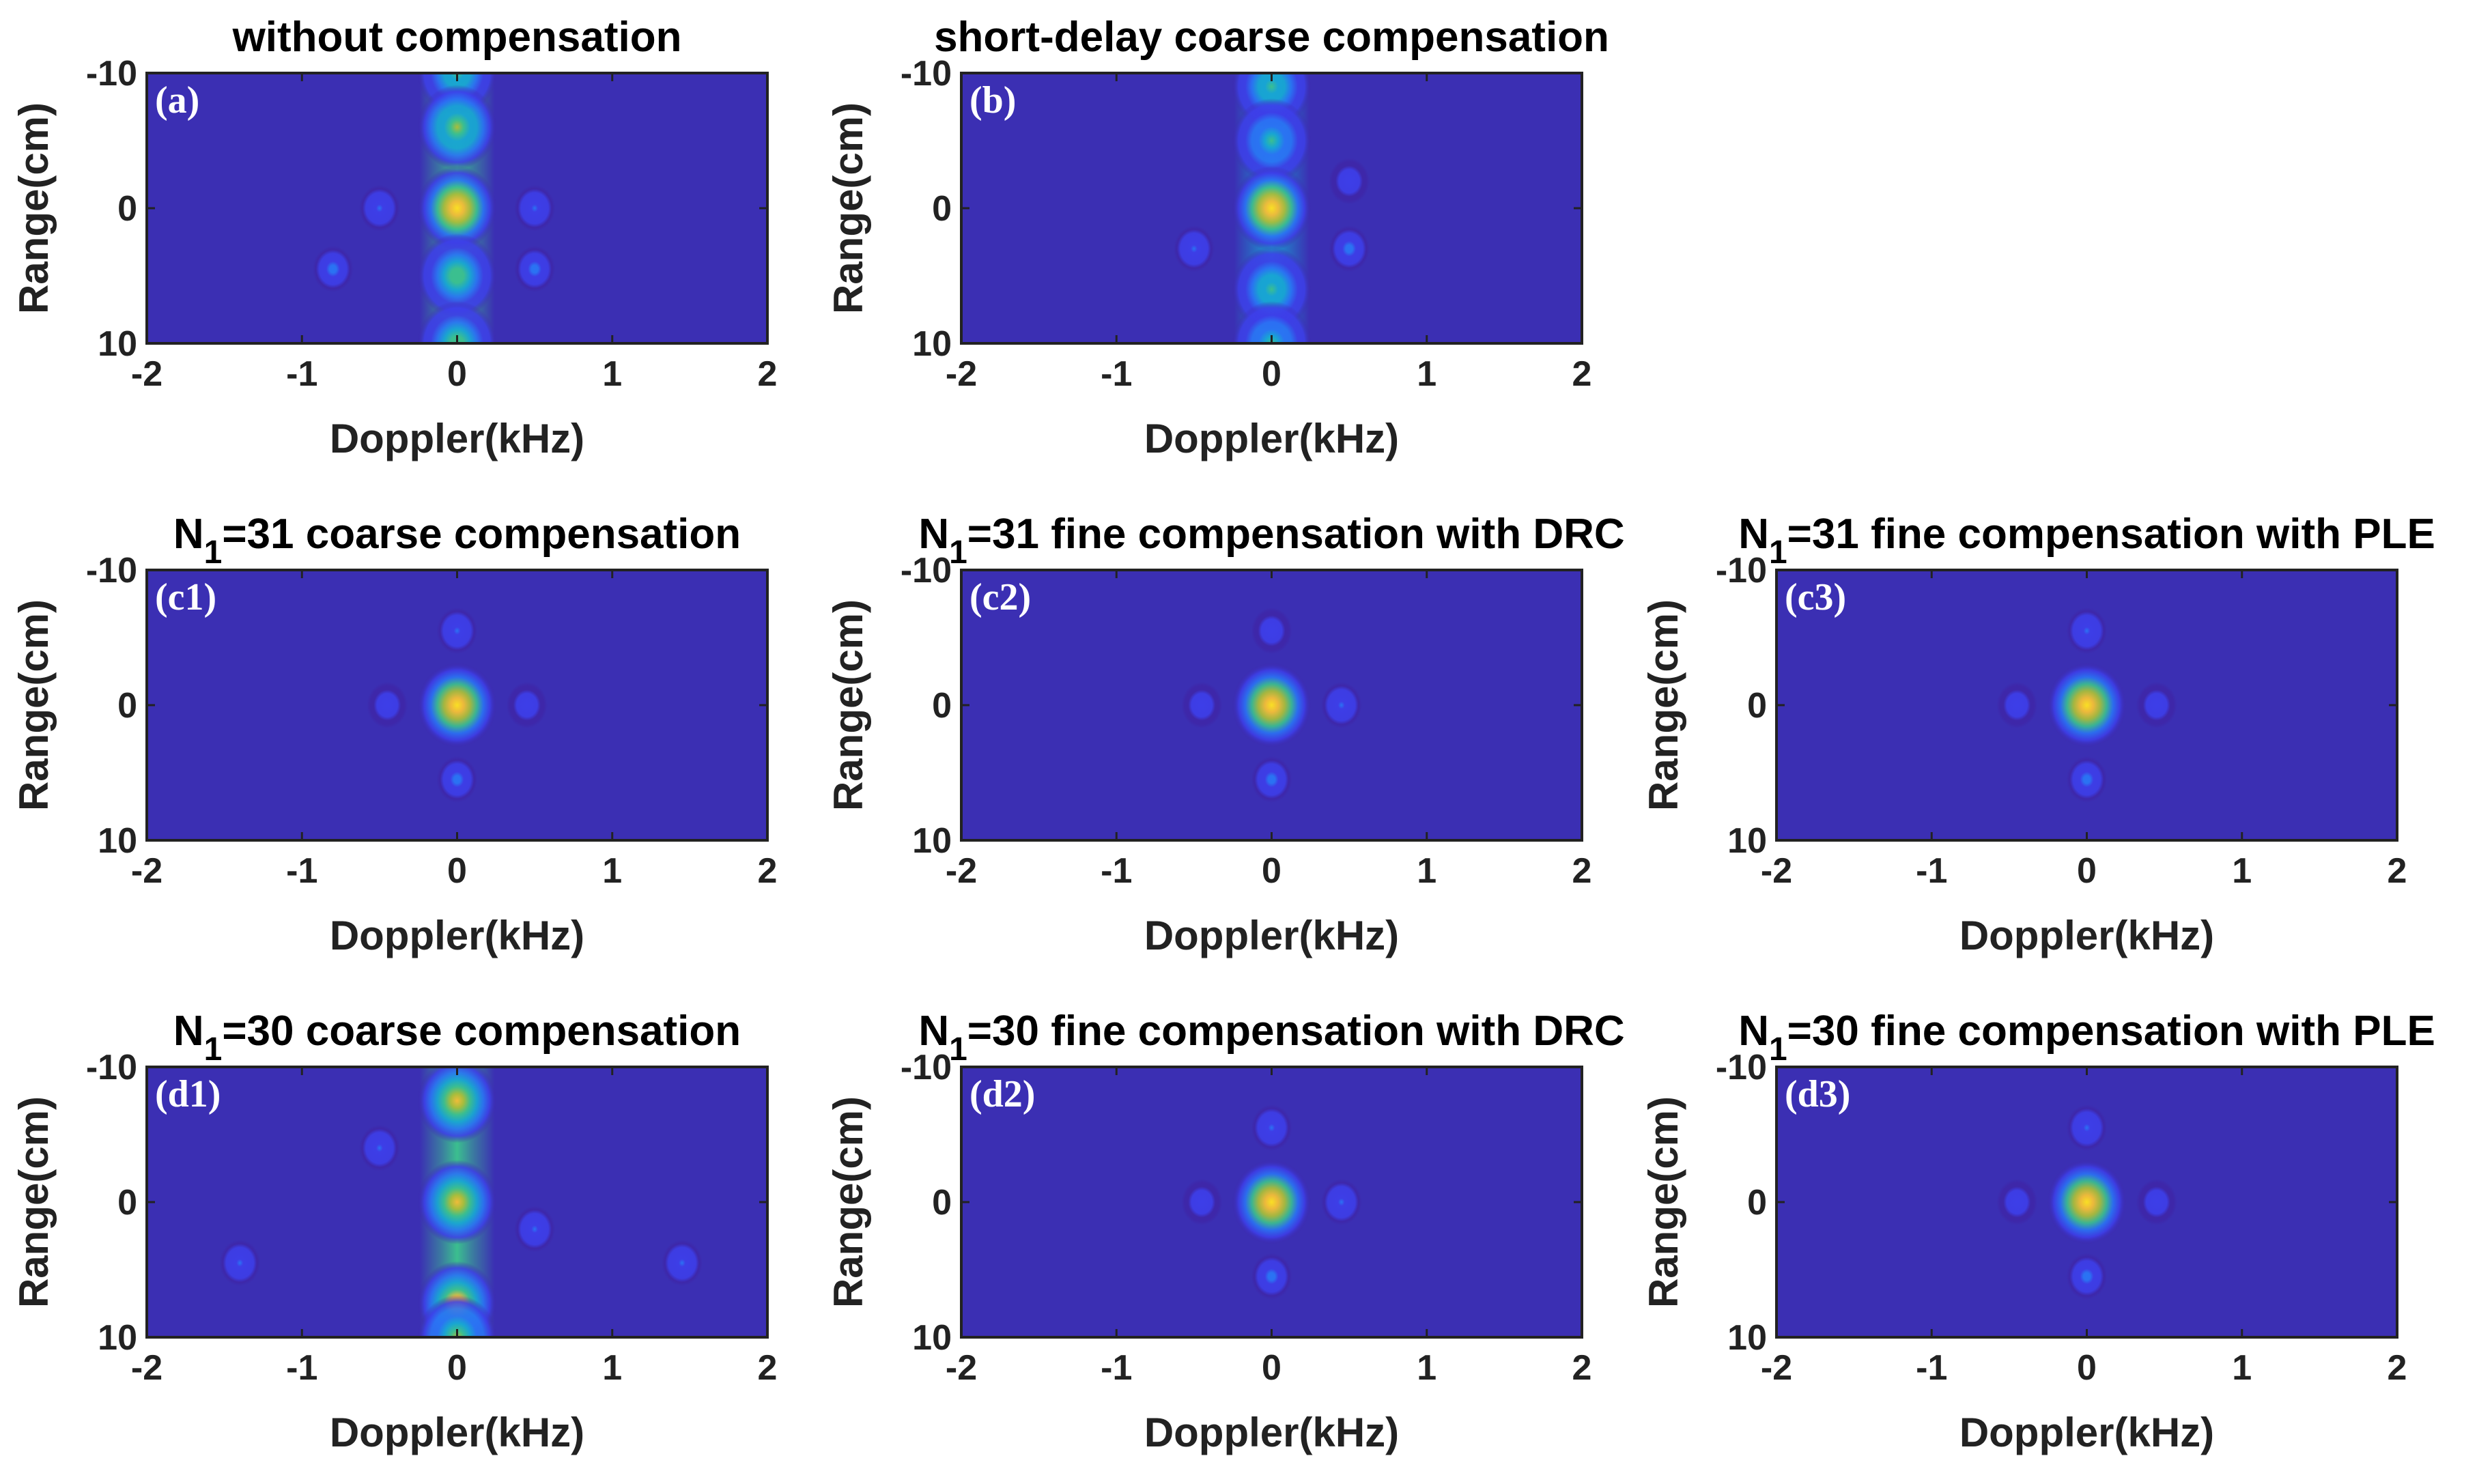  I want to click on panel-label: (c2), so click(1000, 597).